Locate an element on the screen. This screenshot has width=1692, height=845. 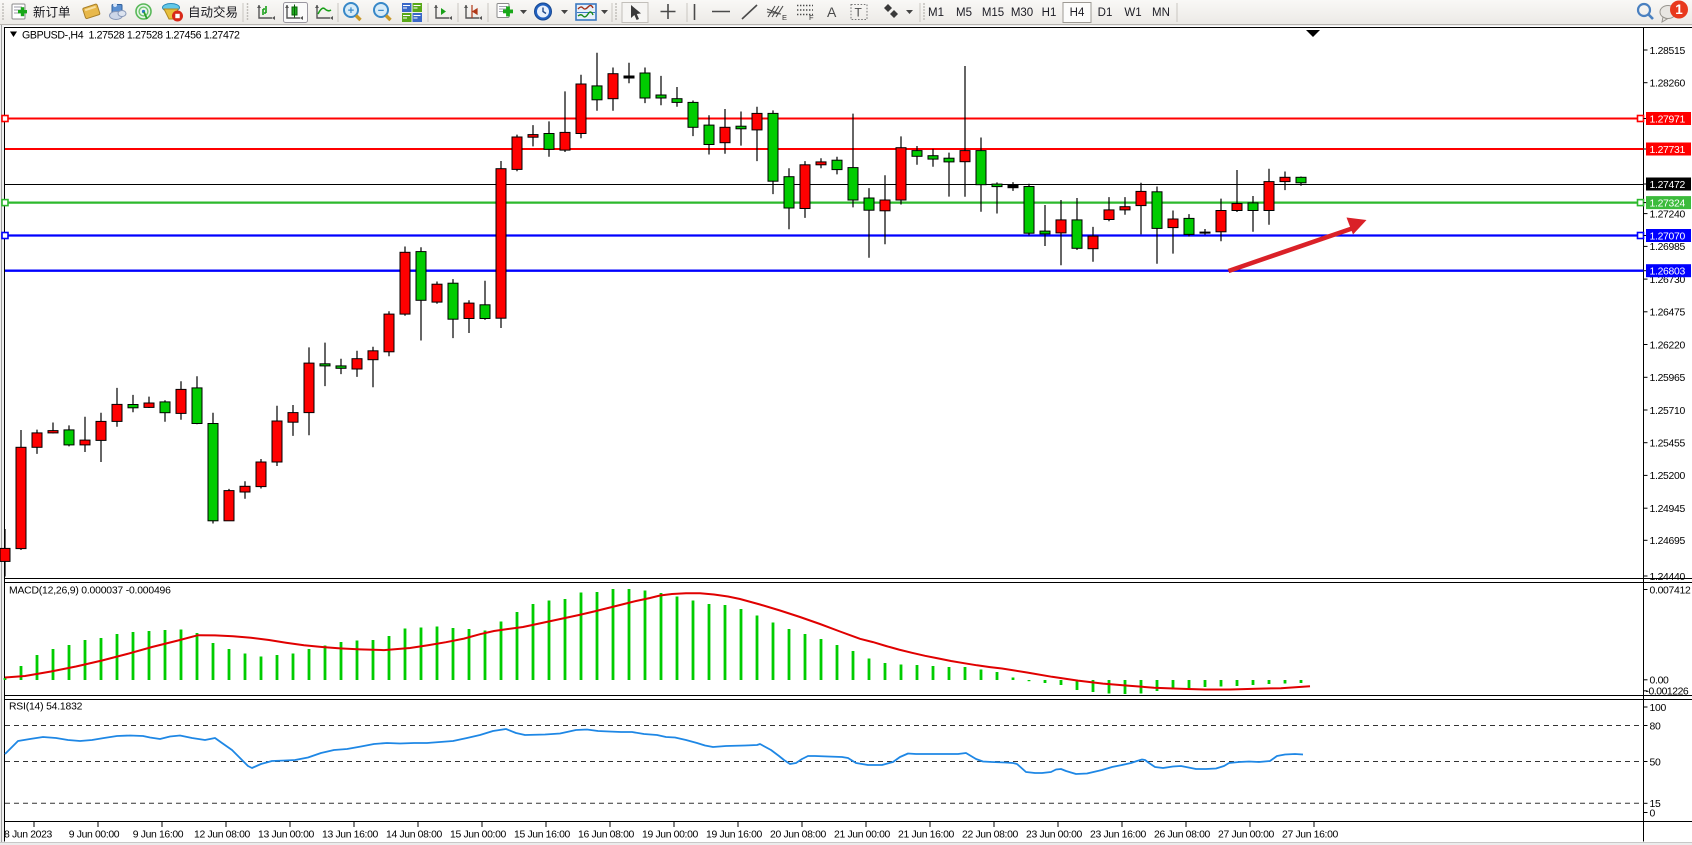
svg-text: 9 Jun 16:00 is located at coordinates (158, 835).